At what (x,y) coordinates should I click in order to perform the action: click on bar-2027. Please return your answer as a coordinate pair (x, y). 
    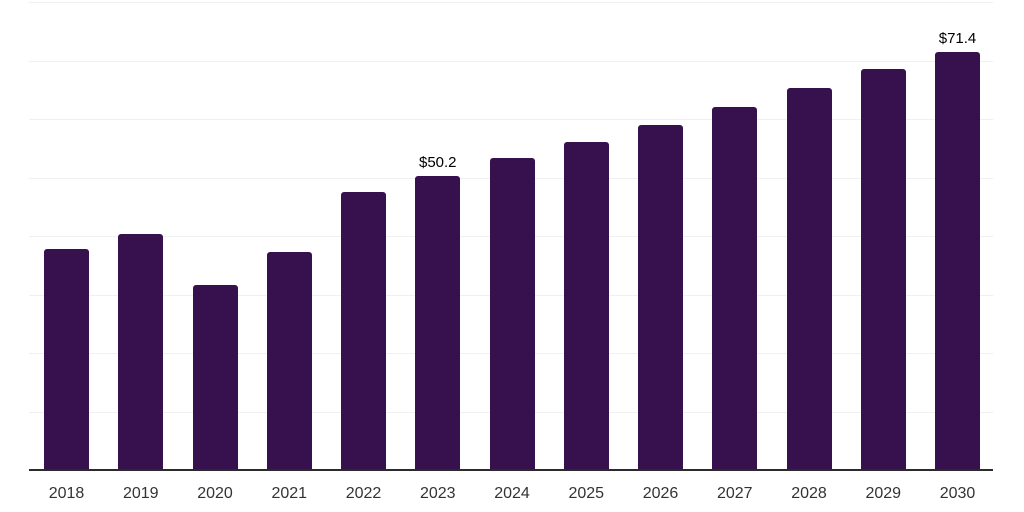
    Looking at the image, I should click on (735, 288).